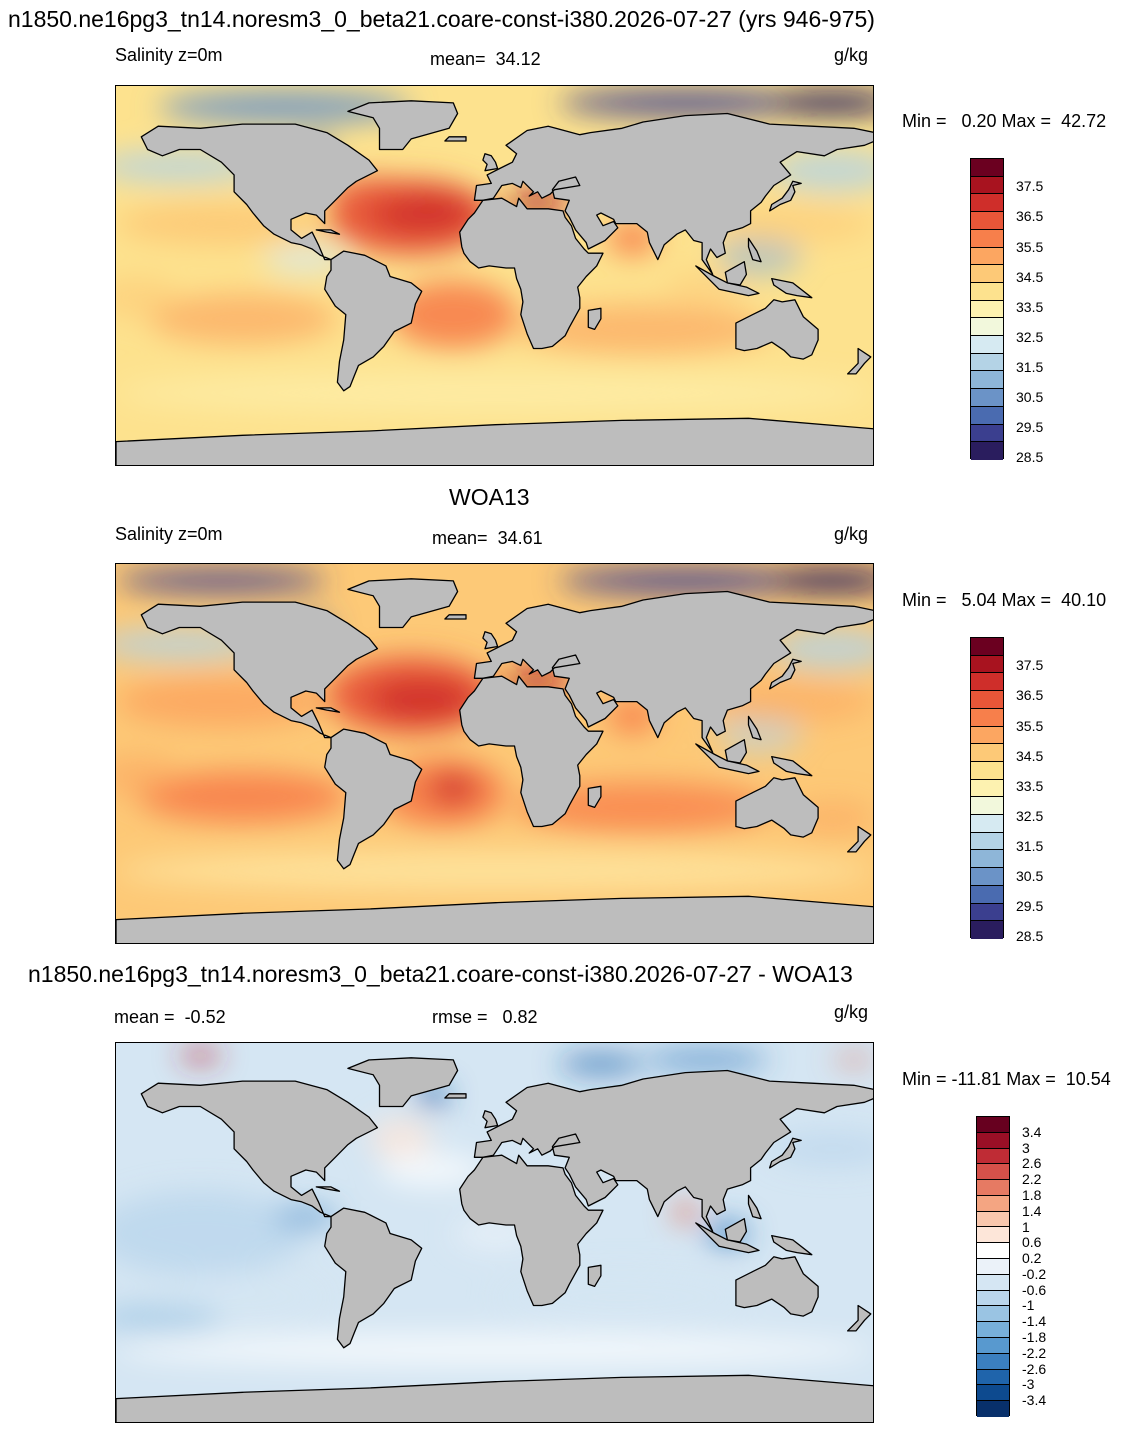  I want to click on colorbar-tick-label: -3.4, so click(1034, 1400).